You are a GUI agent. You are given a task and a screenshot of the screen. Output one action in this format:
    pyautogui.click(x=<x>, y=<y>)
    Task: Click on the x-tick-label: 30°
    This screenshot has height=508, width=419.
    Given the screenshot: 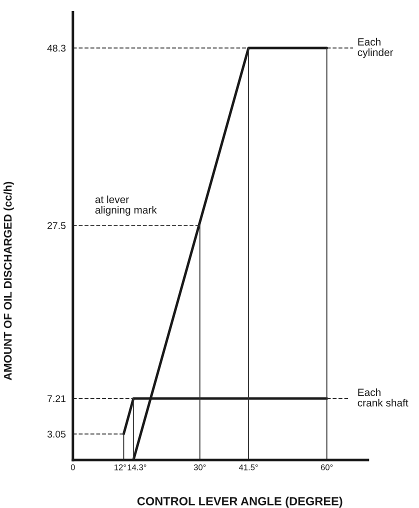 What is the action you would take?
    pyautogui.click(x=200, y=467)
    